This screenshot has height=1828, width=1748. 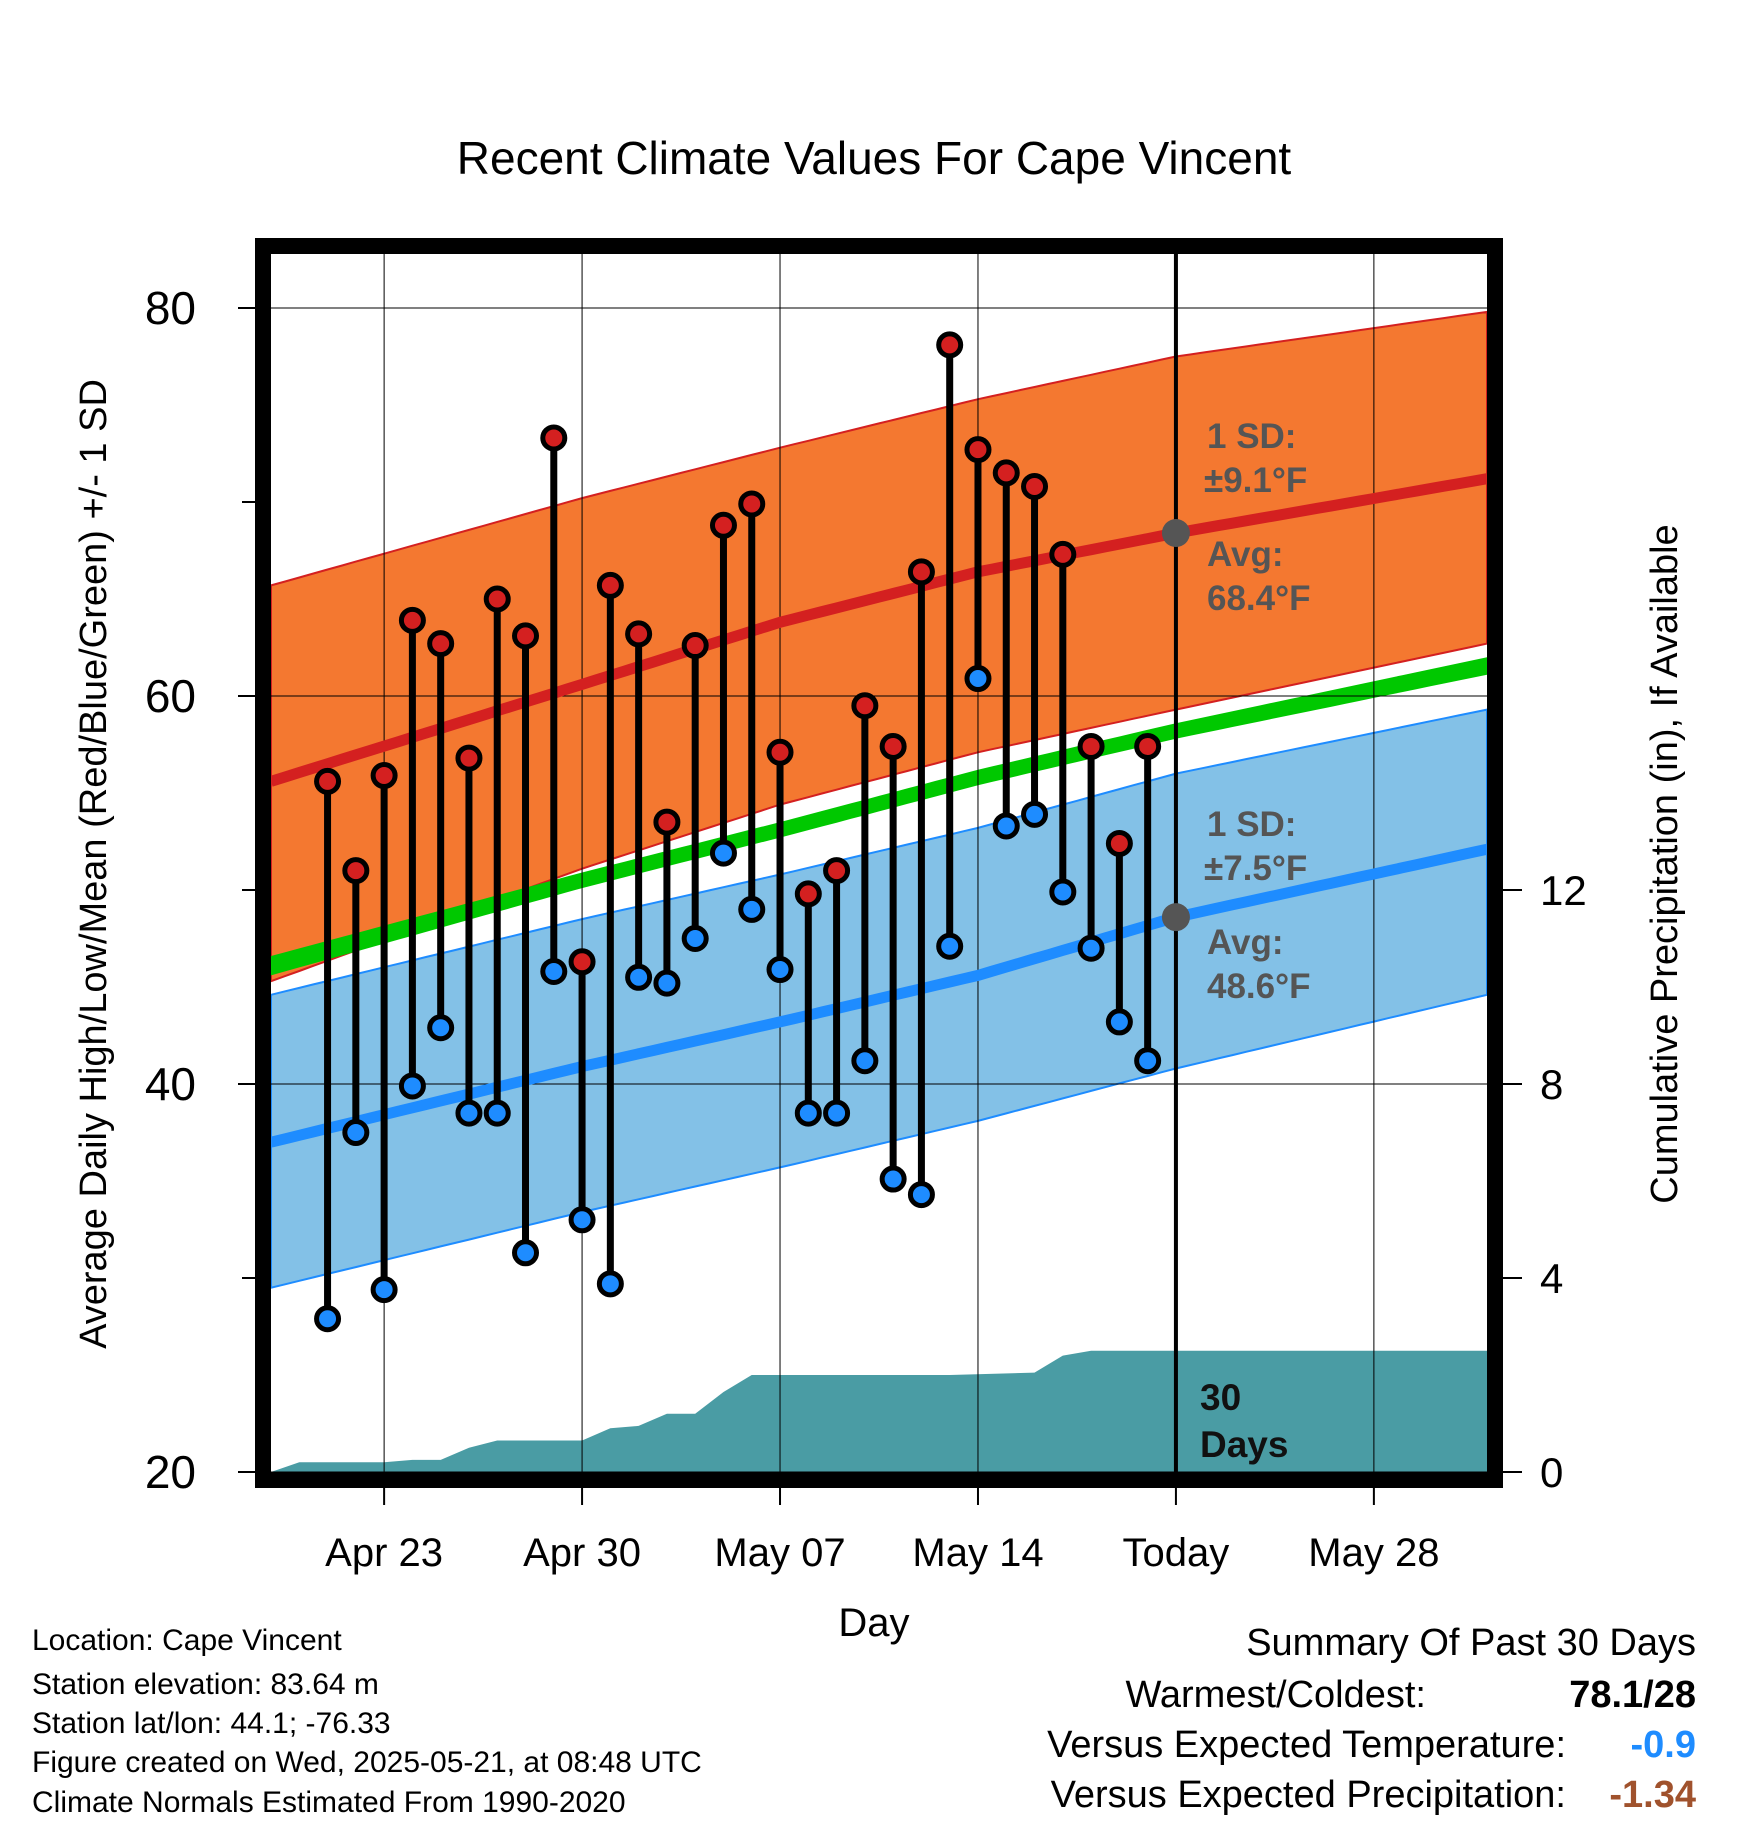 What do you see at coordinates (1259, 986) in the screenshot?
I see `low-avg-value: 48.6°F` at bounding box center [1259, 986].